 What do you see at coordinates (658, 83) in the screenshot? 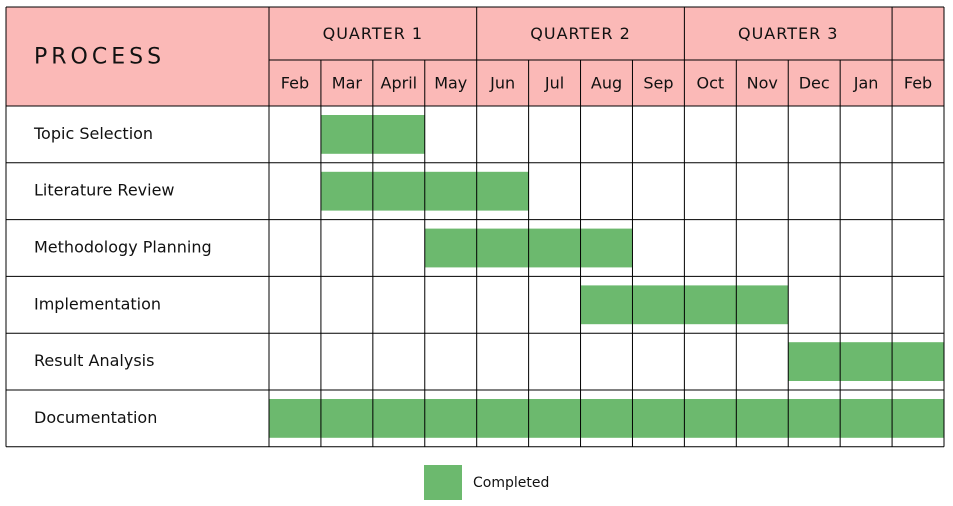
I see `month-header-sep-7: Sep` at bounding box center [658, 83].